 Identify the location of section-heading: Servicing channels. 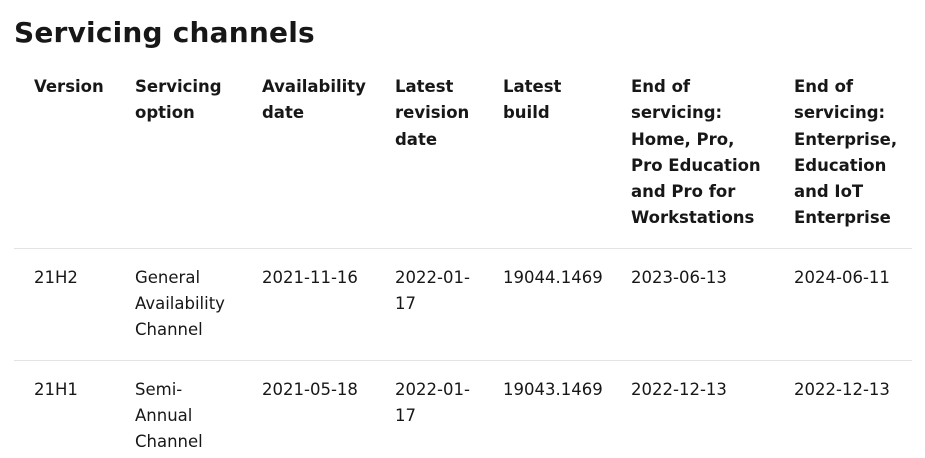
(164, 32).